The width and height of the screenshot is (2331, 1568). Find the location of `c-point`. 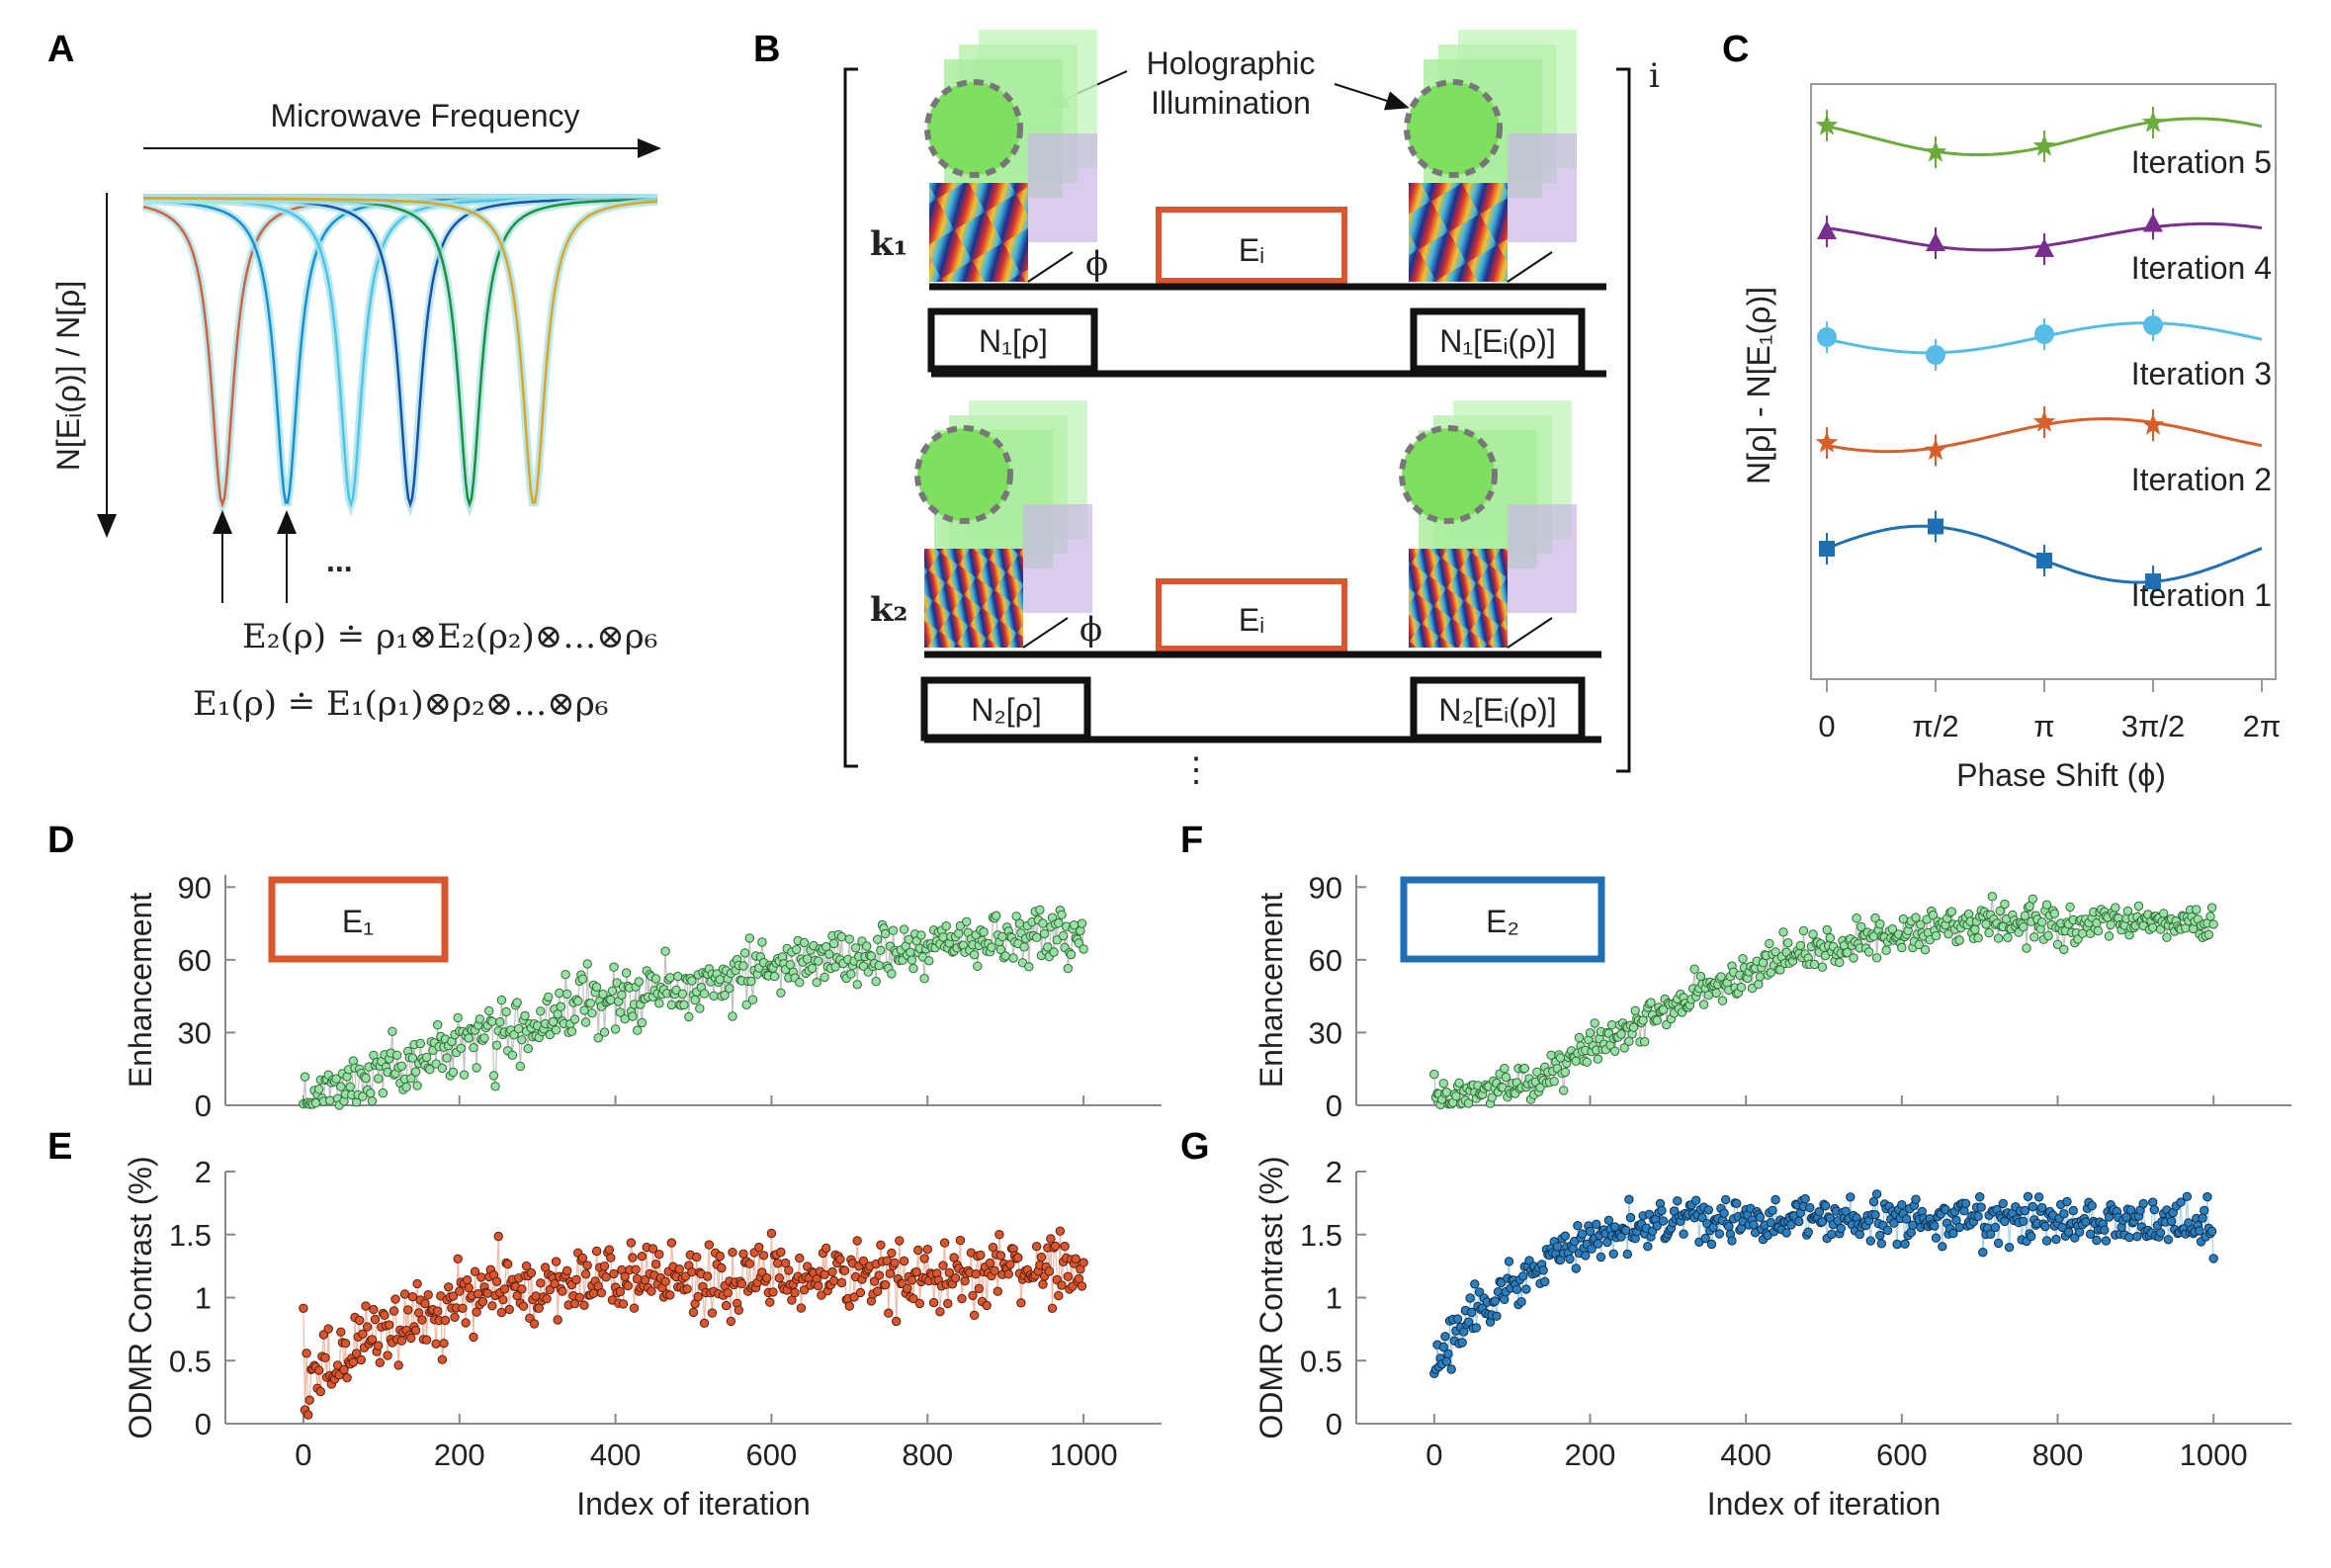

c-point is located at coordinates (2044, 145).